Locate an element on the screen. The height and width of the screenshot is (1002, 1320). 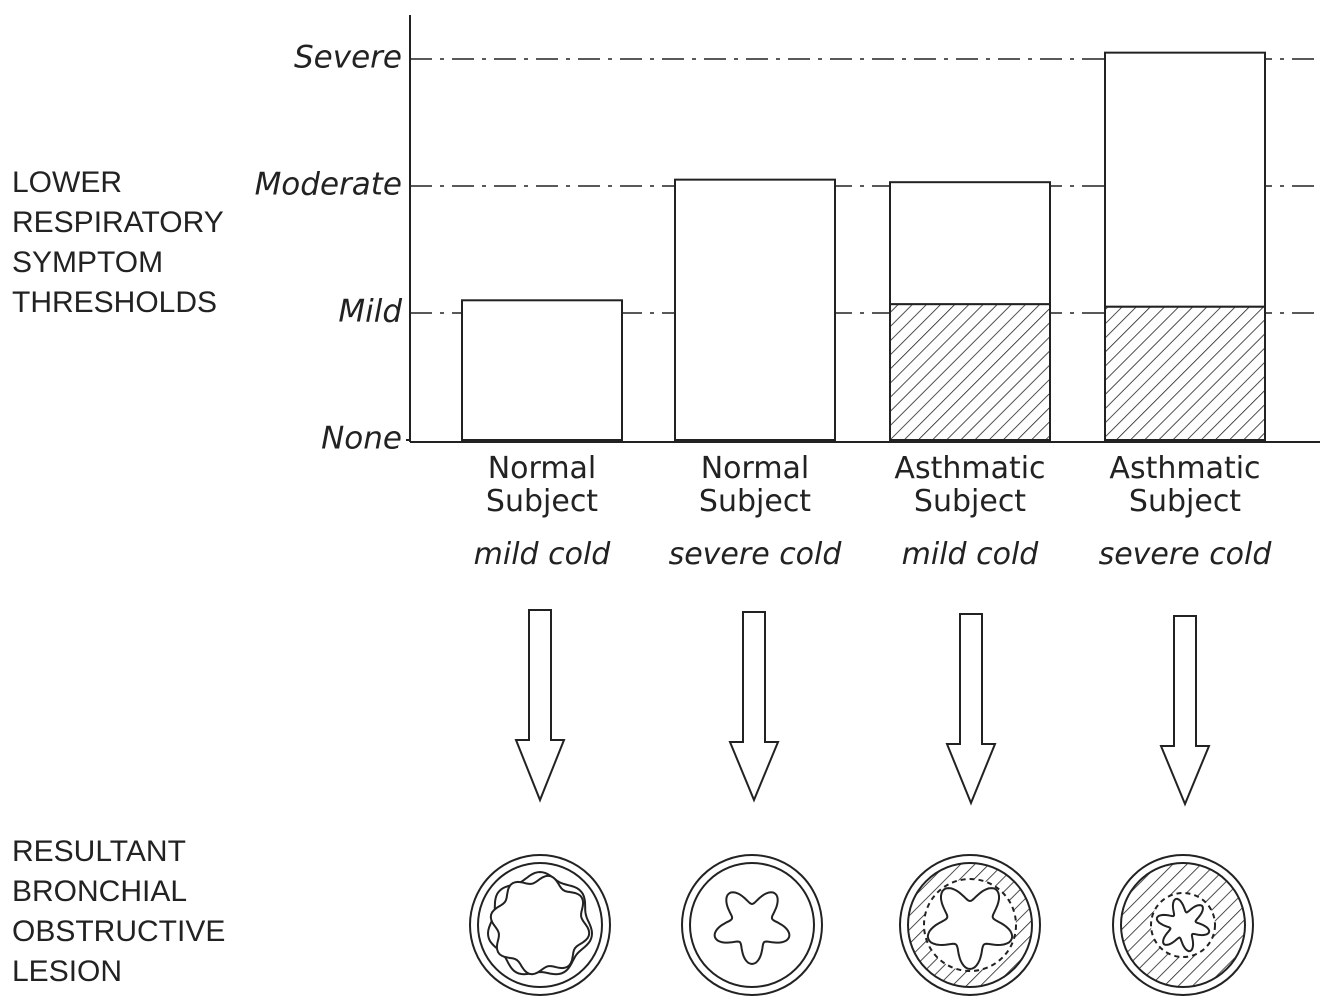
lesion-mucosa is located at coordinates (540, 923).